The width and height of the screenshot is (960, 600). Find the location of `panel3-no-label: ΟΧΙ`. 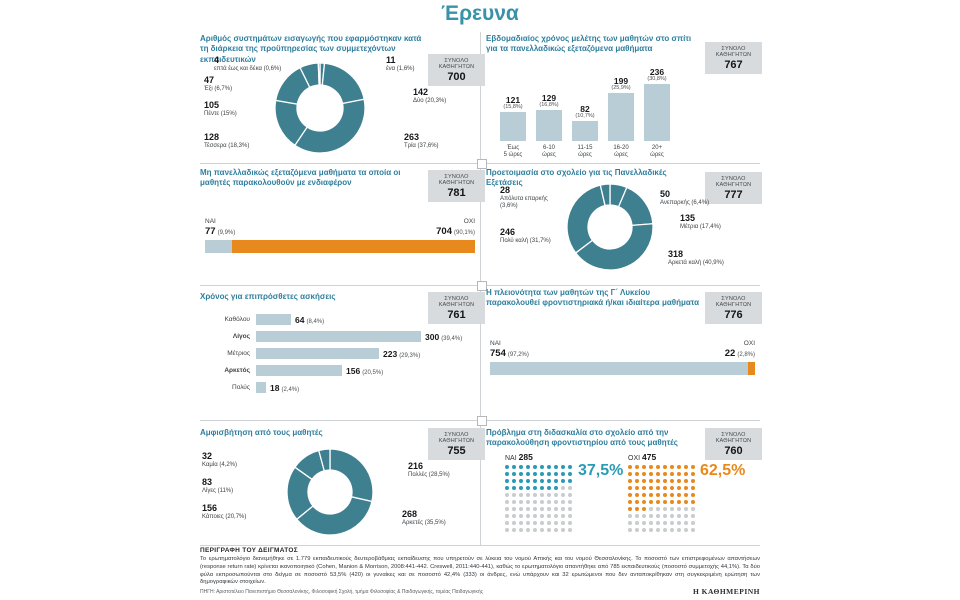

panel3-no-label: ΟΧΙ is located at coordinates (469, 221).